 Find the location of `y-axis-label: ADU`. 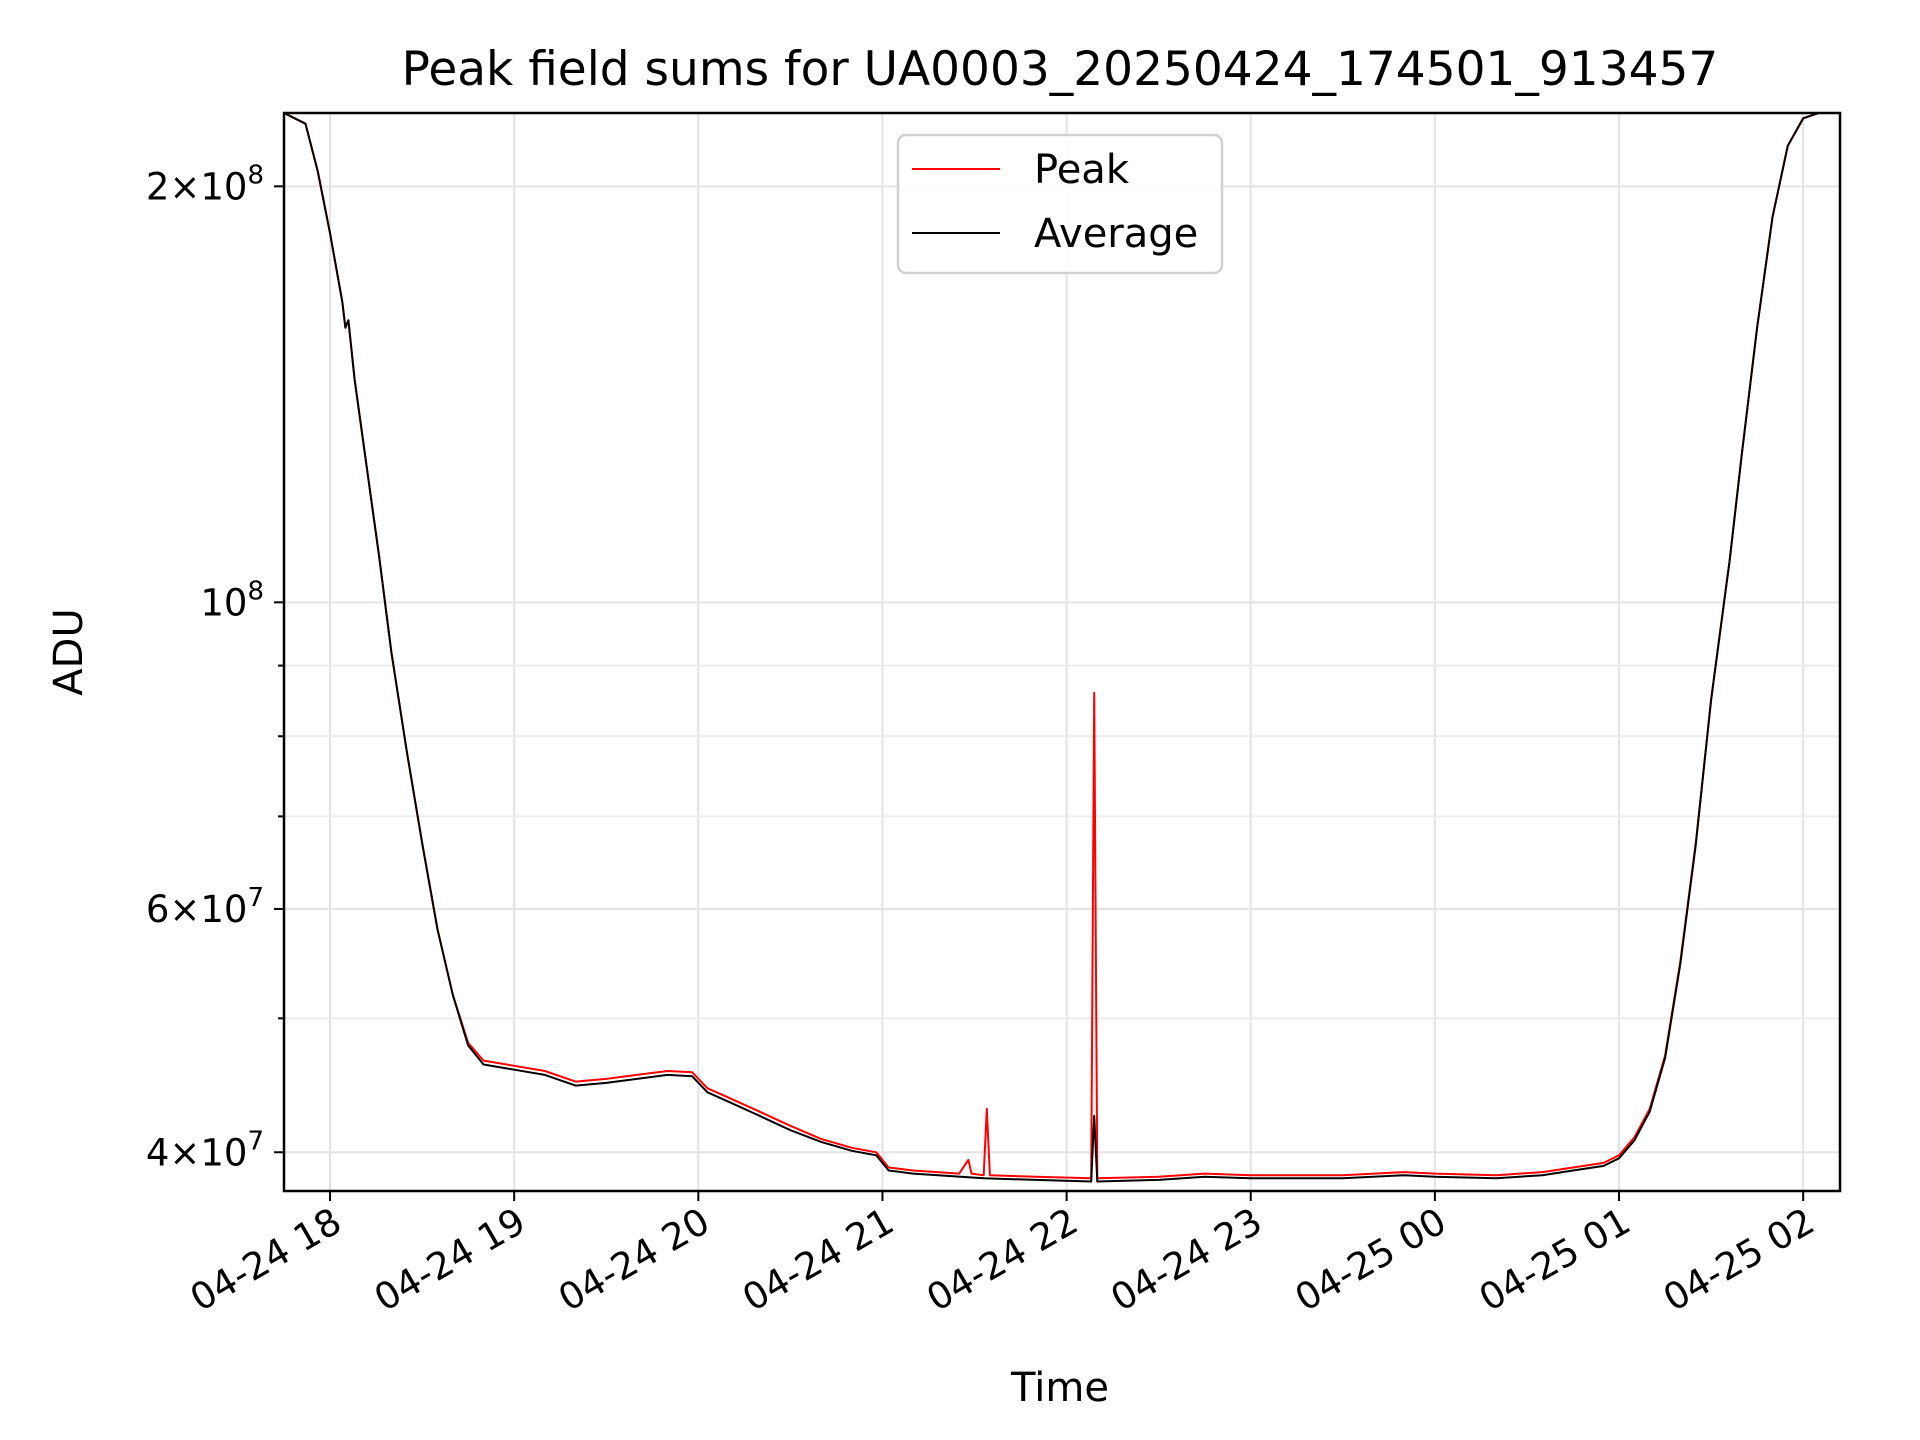

y-axis-label: ADU is located at coordinates (69, 651).